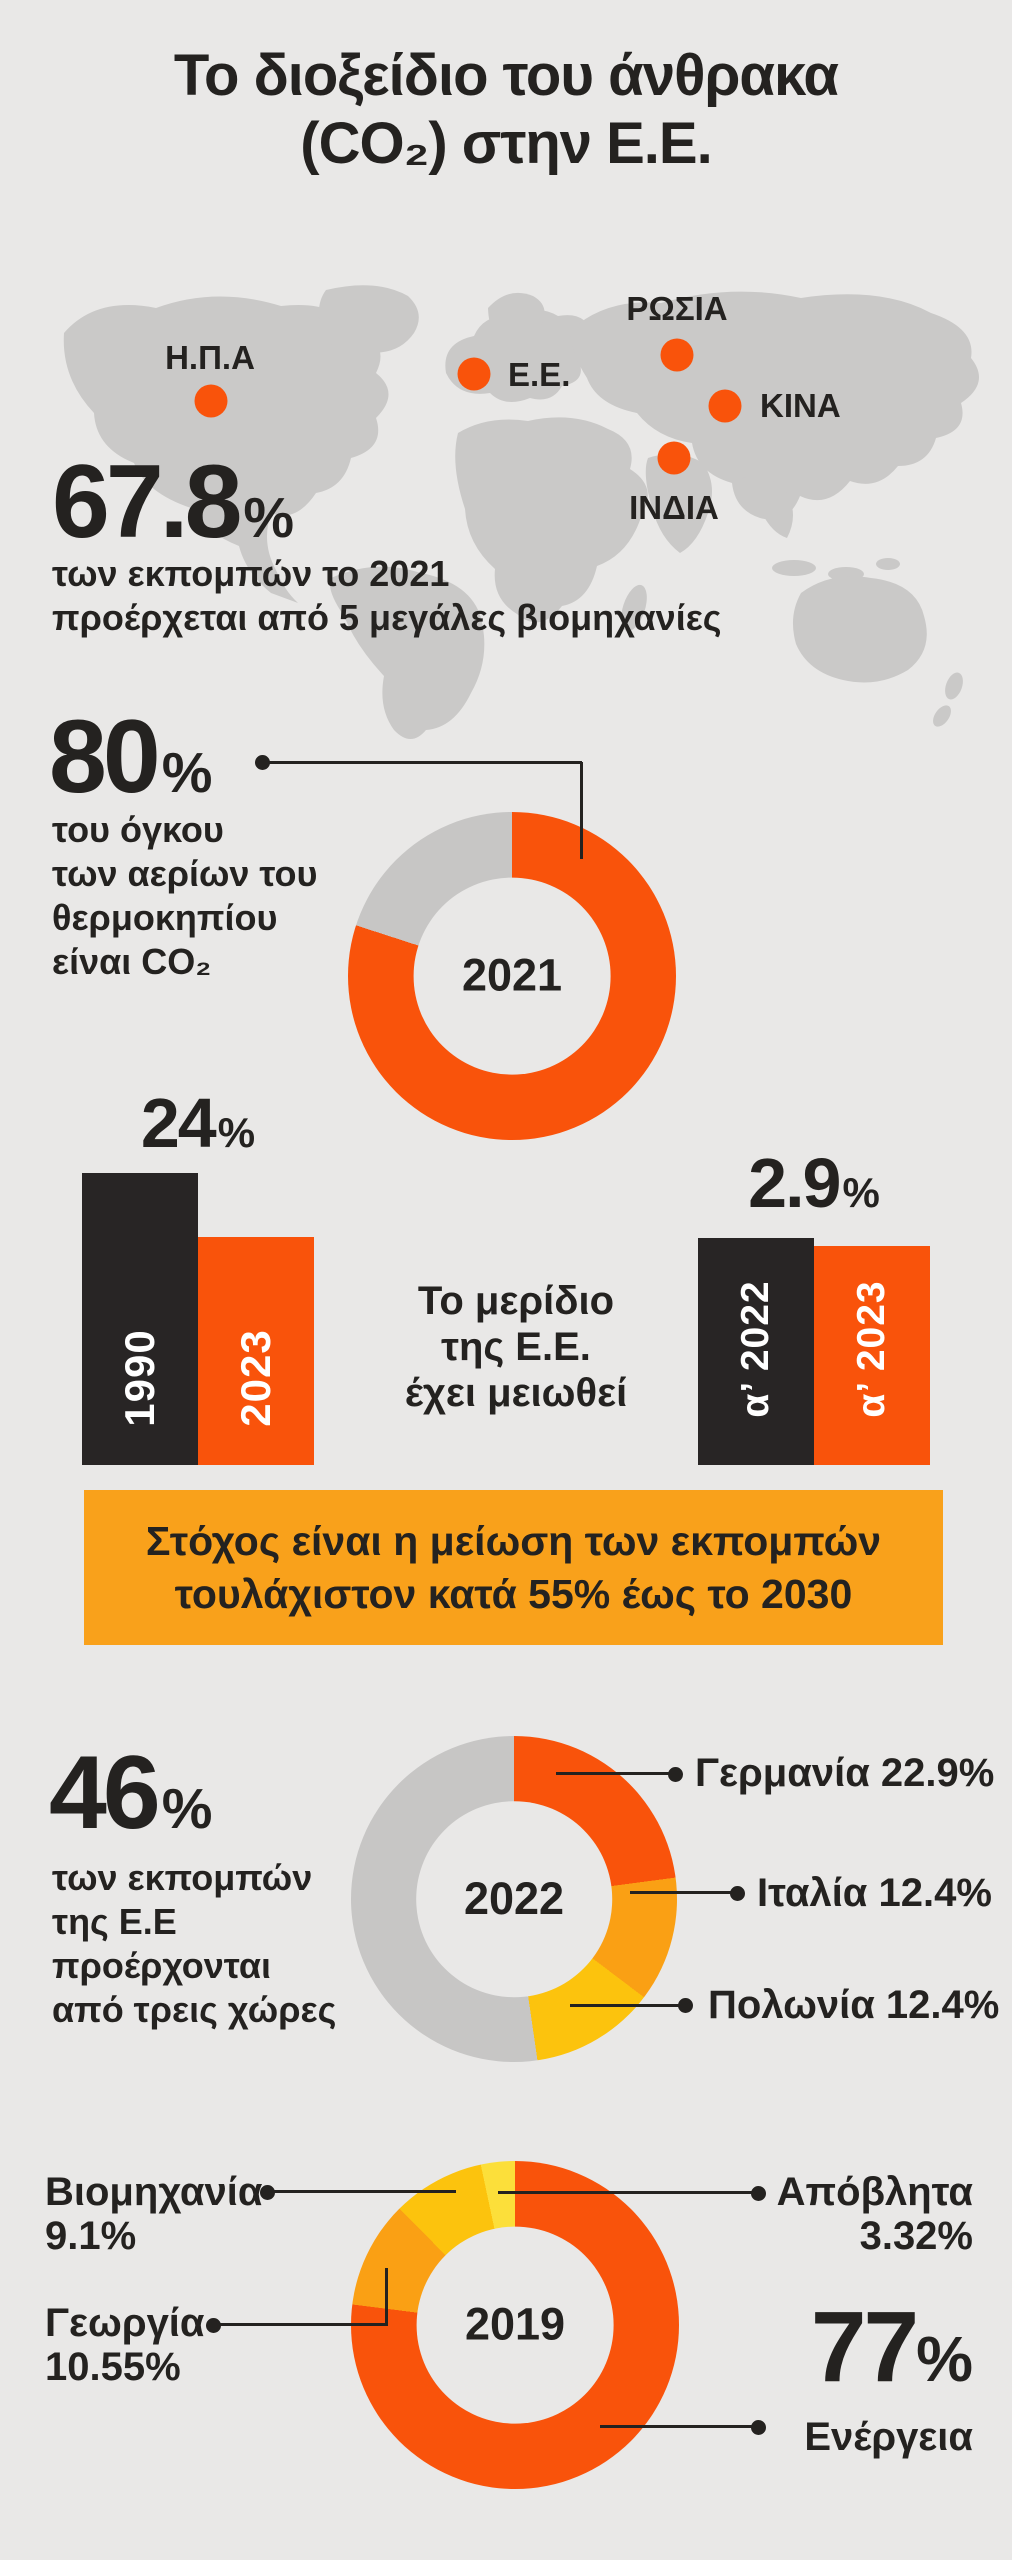 The width and height of the screenshot is (1012, 2560). I want to click on callout-energy: 77% Ενέργεια, so click(836, 2378).